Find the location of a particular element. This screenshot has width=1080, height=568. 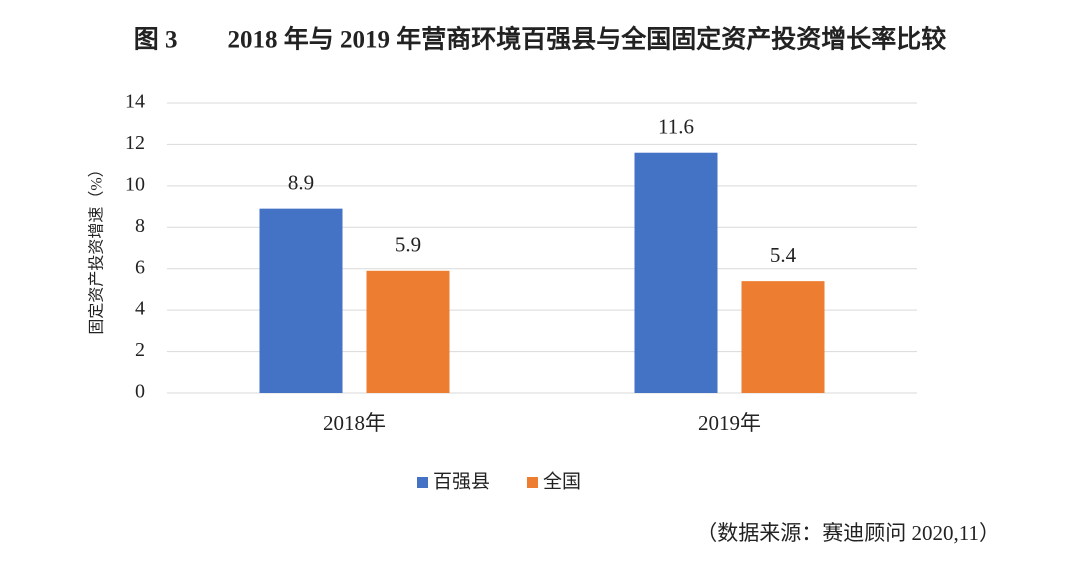

y-axis-label: 固定资产投资增速（%） is located at coordinates (97, 247).